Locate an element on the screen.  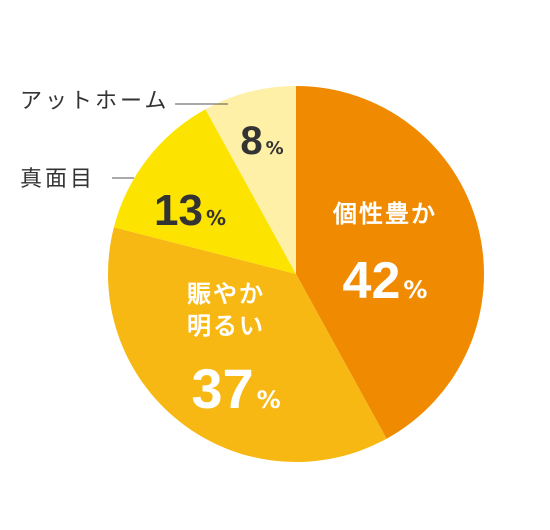
slice-value-3: 8% is located at coordinates (261, 141).